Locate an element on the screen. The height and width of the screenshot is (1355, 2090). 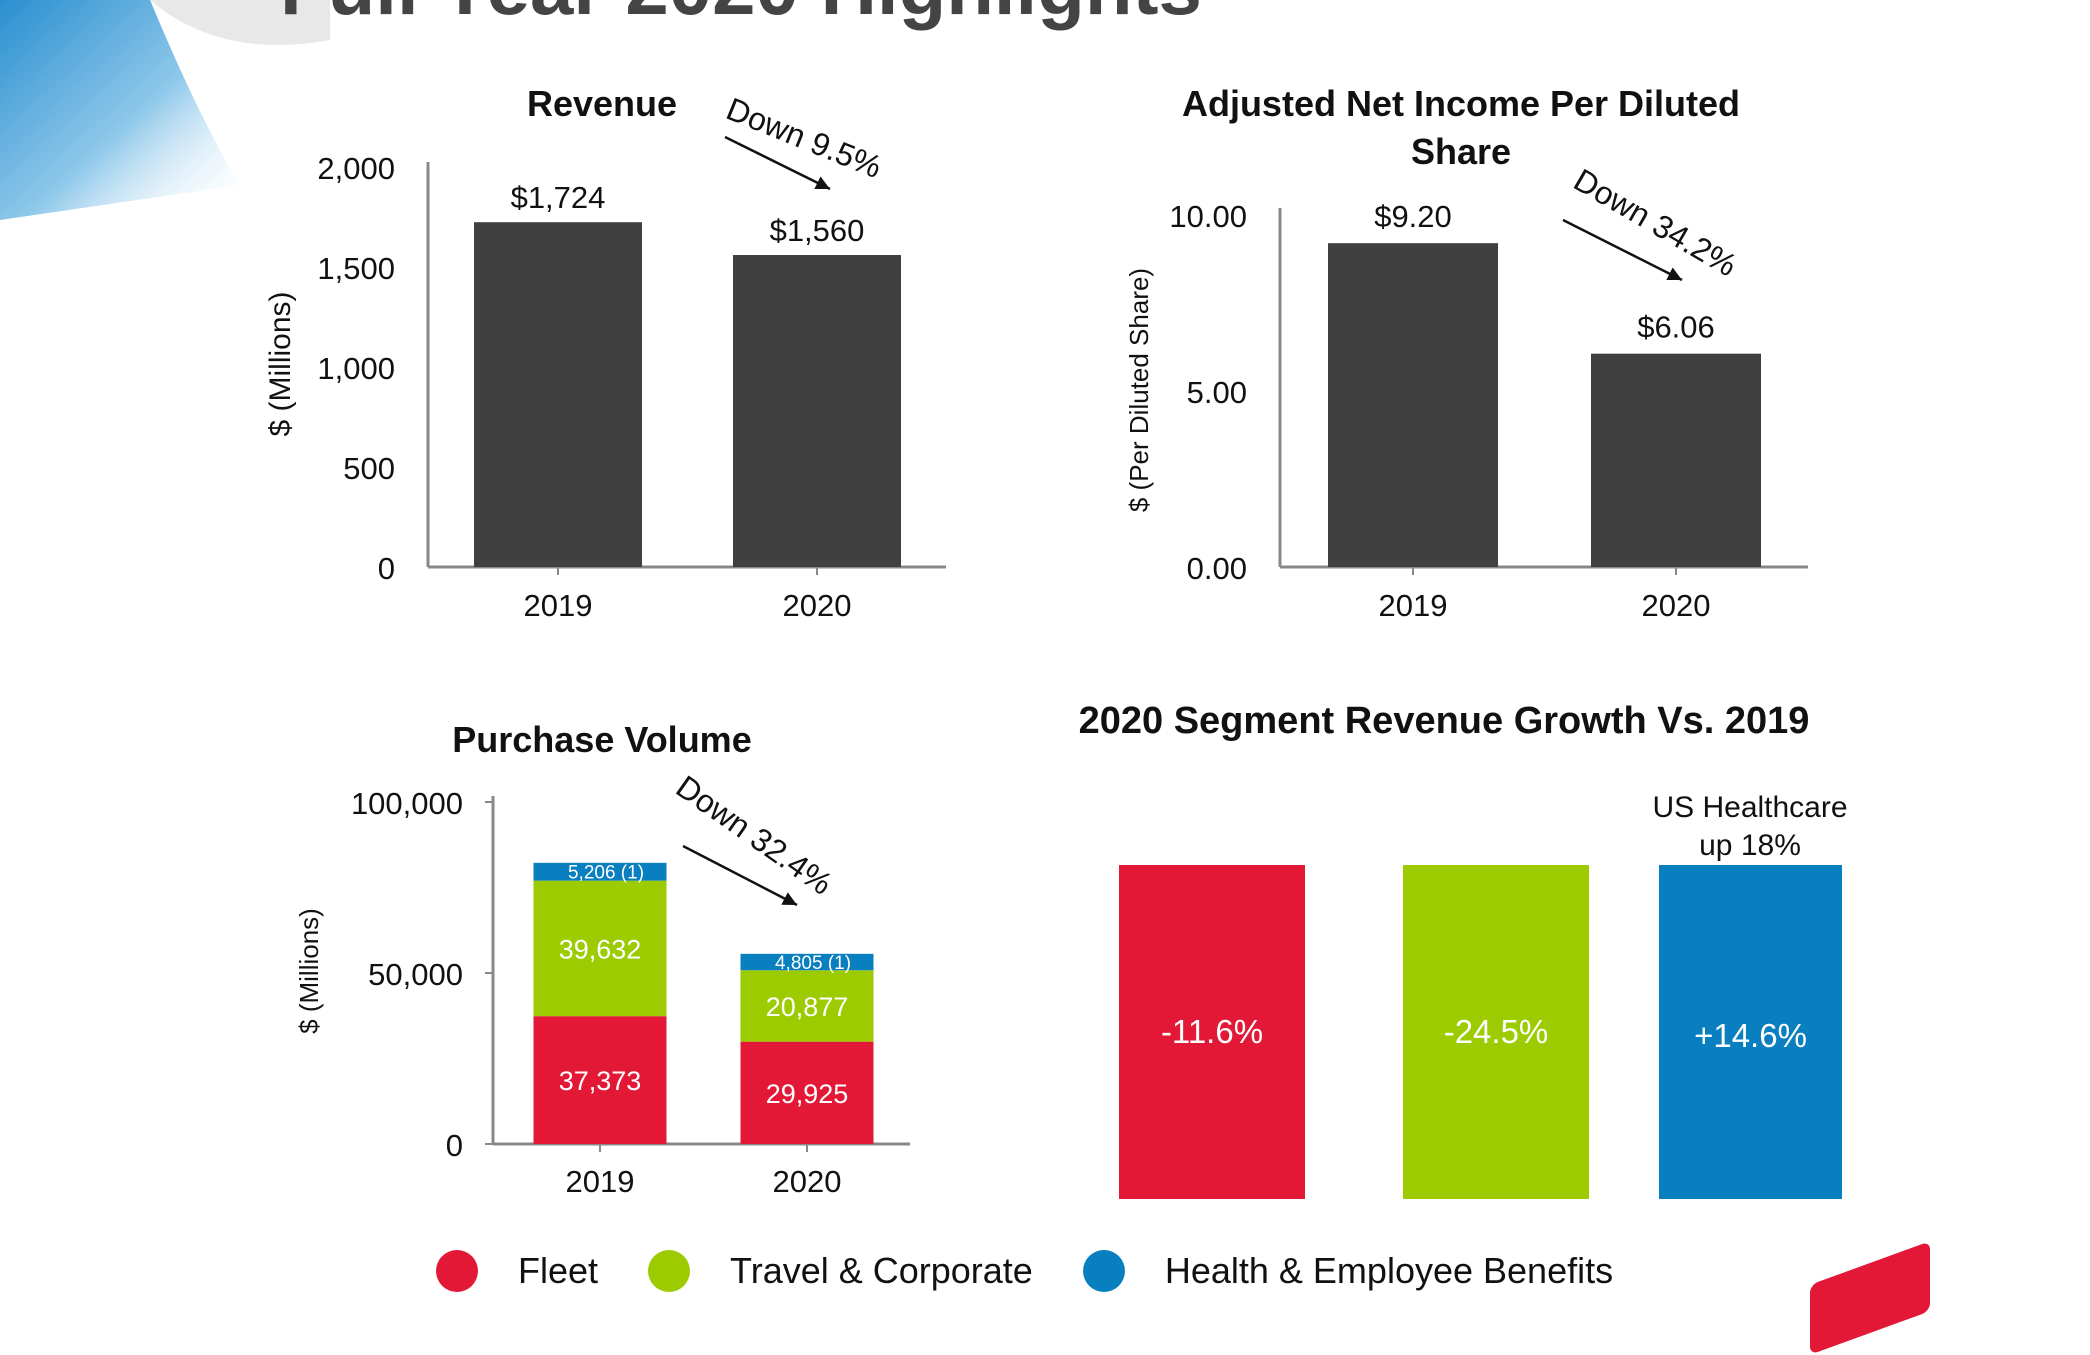
income-y-axis-label: $ (Per Diluted Share) is located at coordinates (1139, 390).